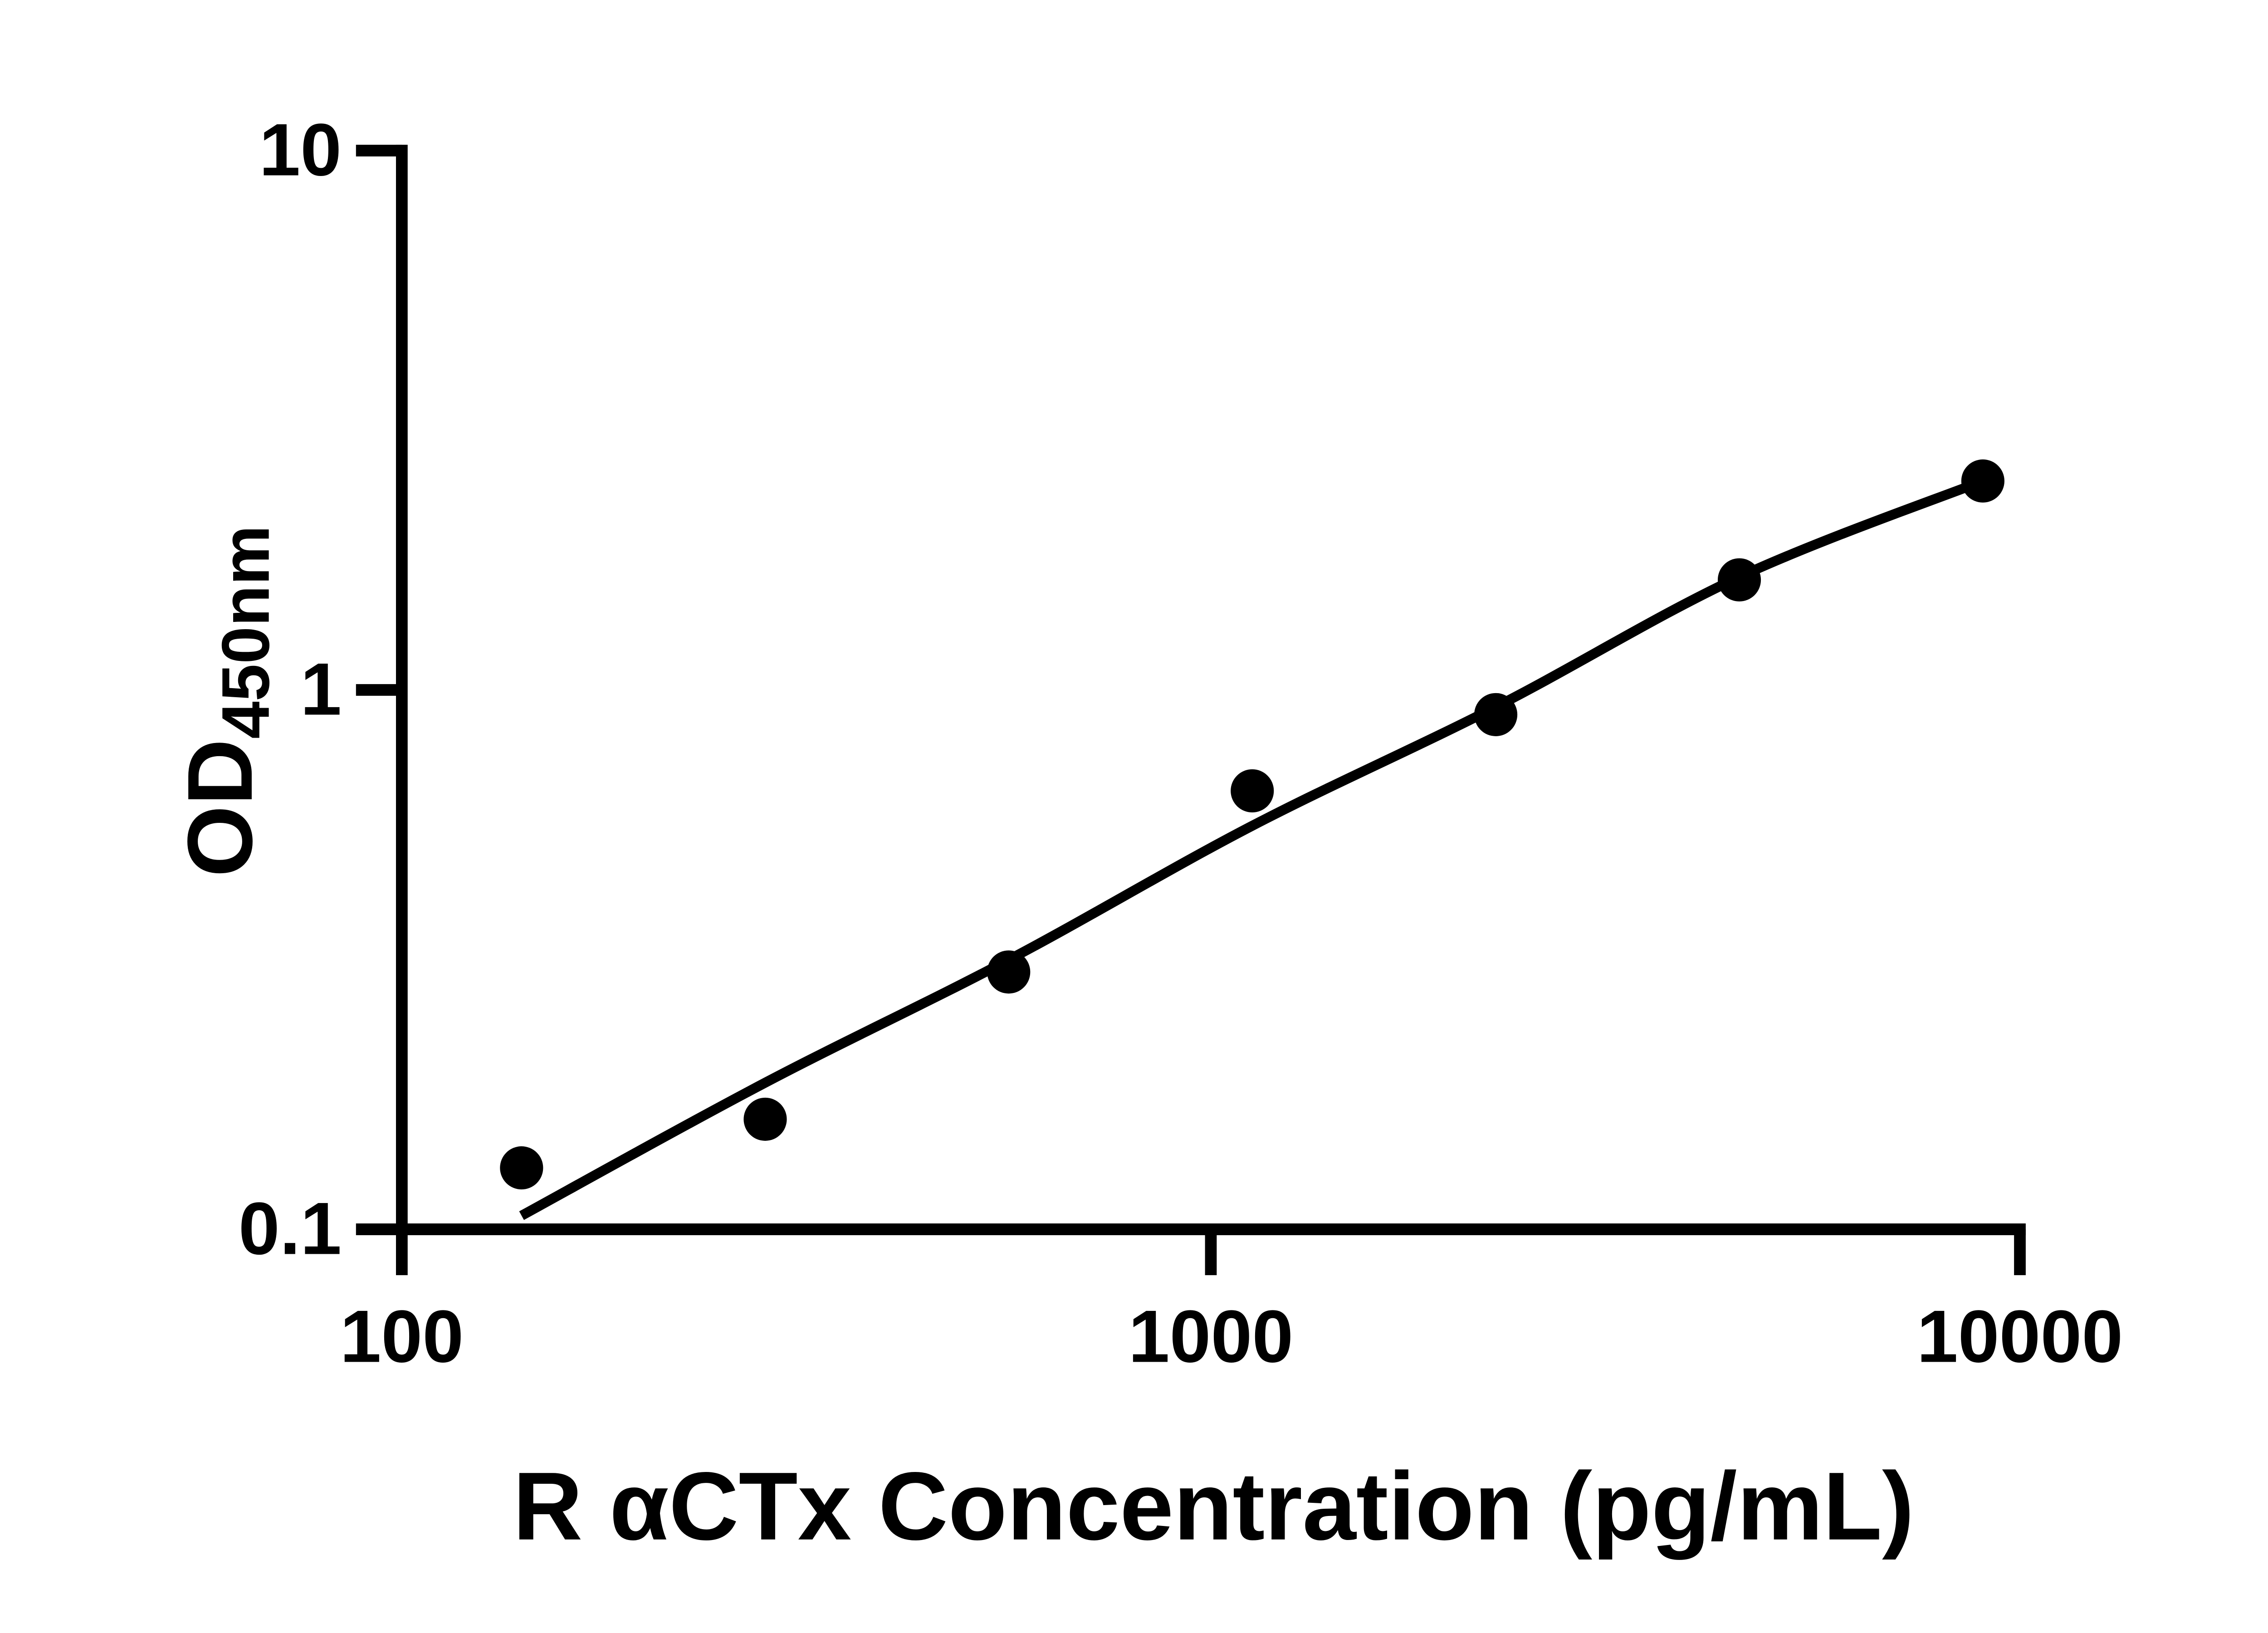 This screenshot has width=2268, height=1633. Describe the element at coordinates (1214, 1506) in the screenshot. I see `x-axis-title: R αCTx Concentration (pg/mL)` at that location.